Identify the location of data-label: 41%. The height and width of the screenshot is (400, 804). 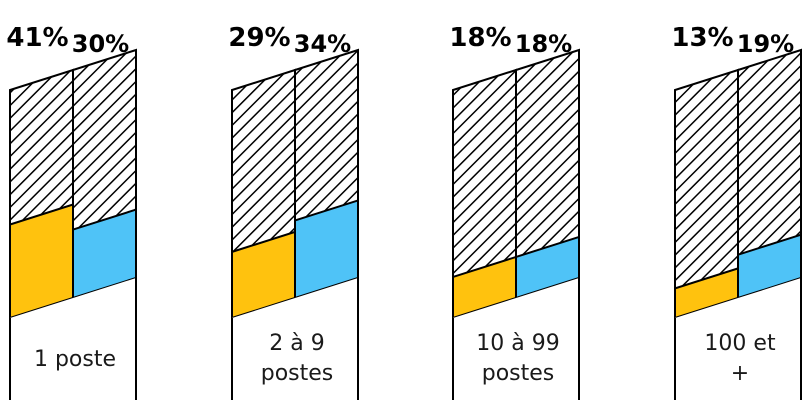
(37, 38).